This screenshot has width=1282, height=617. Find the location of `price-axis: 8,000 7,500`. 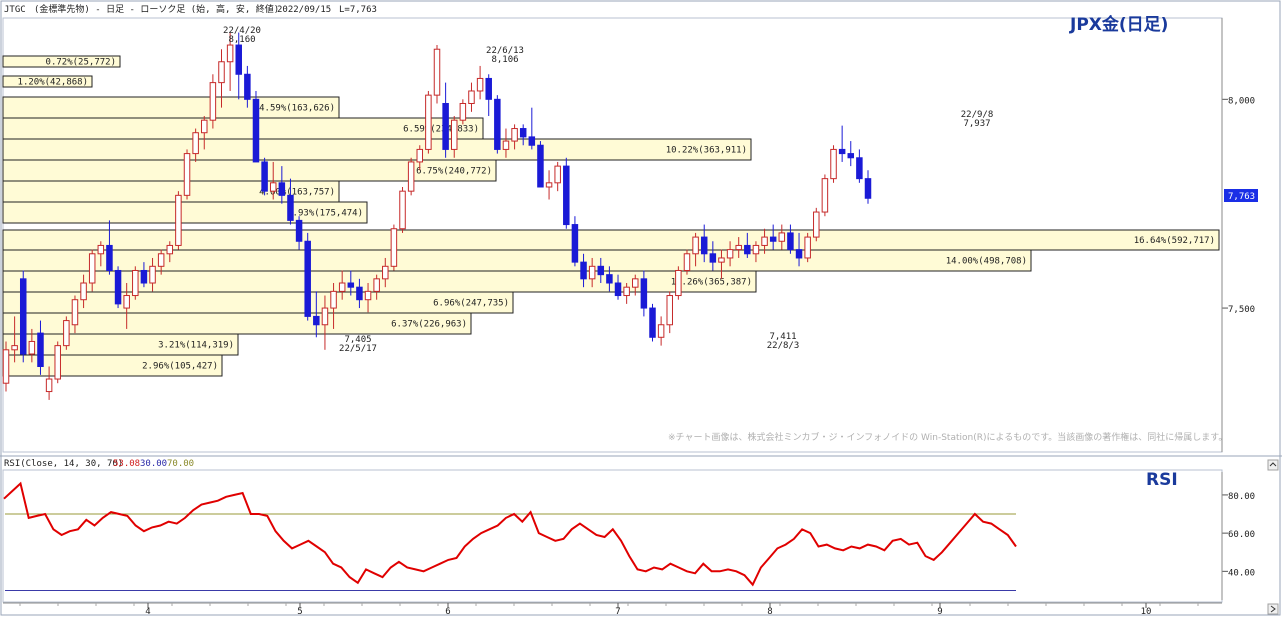

price-axis: 8,000 7,500 is located at coordinates (1238, 235).